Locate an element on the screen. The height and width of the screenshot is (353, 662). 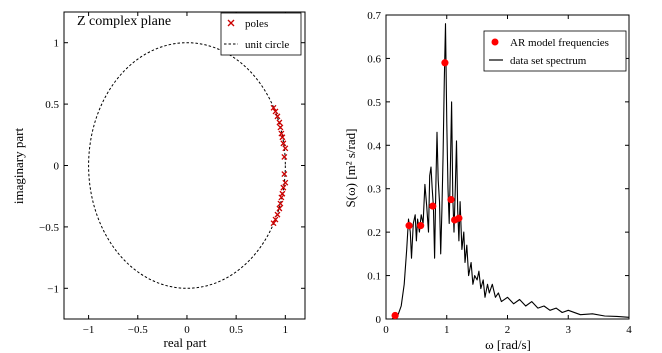
z-plane-legend: poles unit circle is located at coordinates (261, 34).